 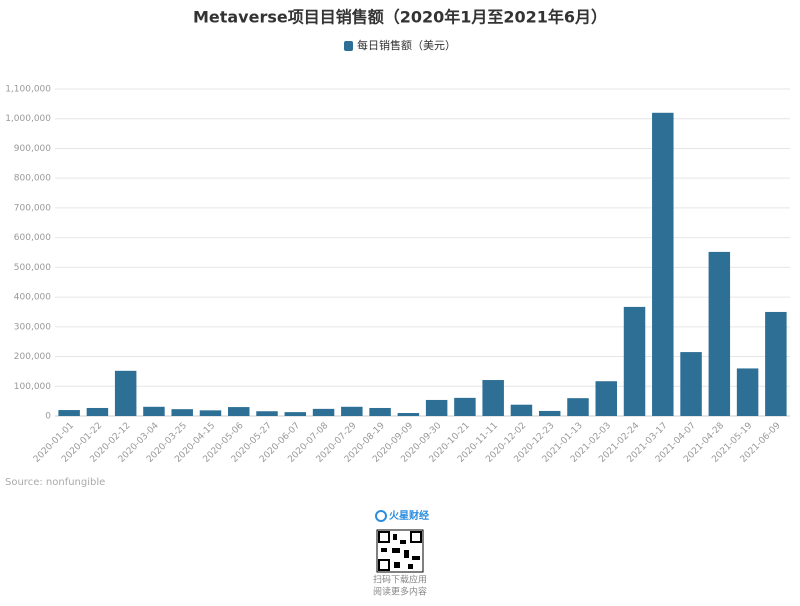 I want to click on y-tick-label: 600,000, so click(x=32, y=238).